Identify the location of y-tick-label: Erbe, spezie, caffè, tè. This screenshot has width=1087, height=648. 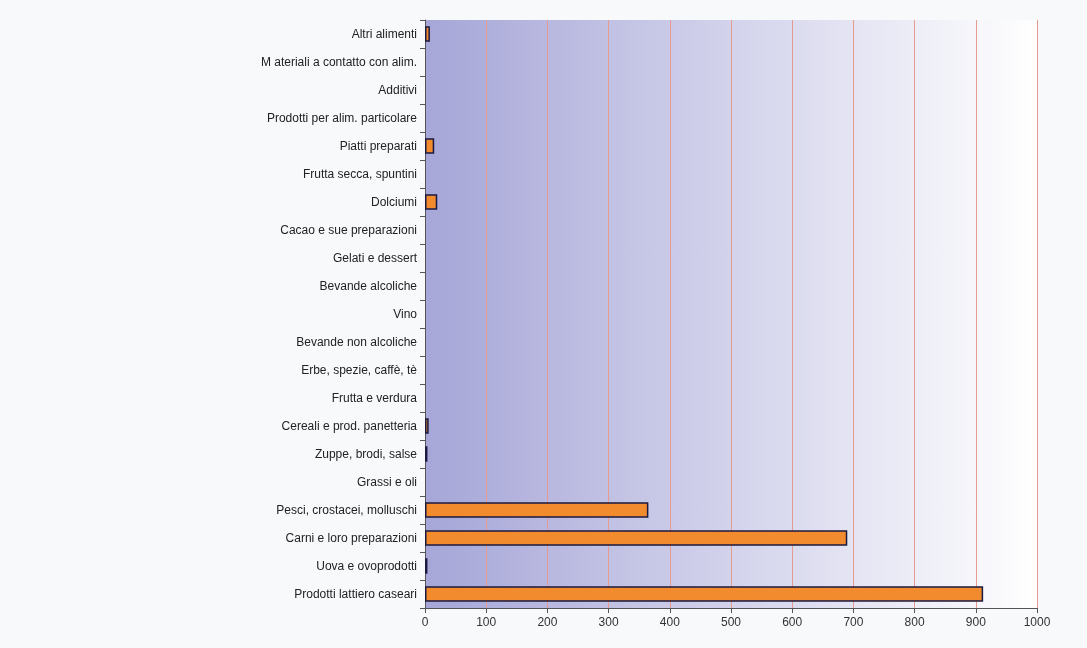
(359, 370).